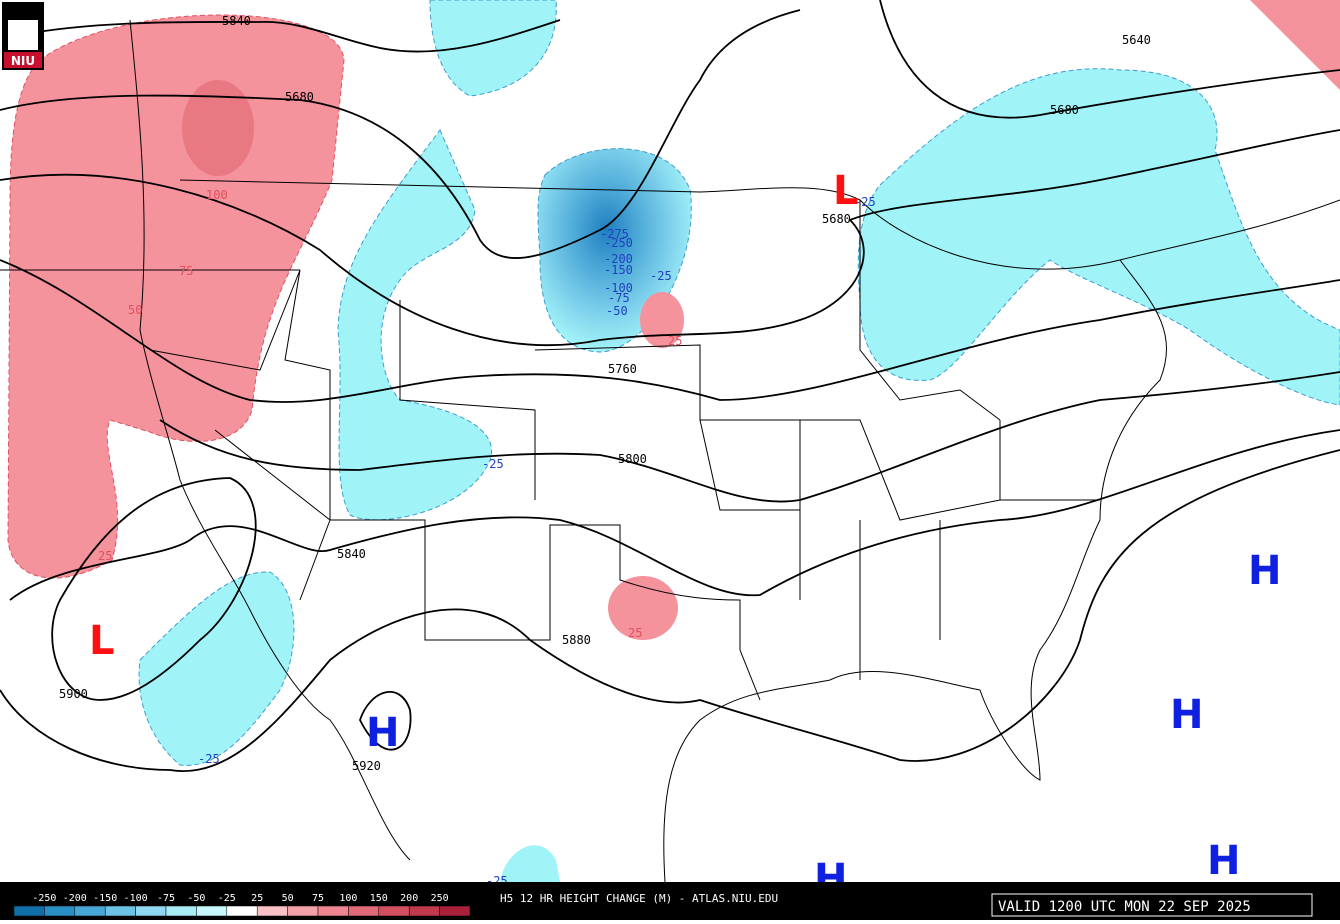  Describe the element at coordinates (617, 311) in the screenshot. I see `change-label: -50` at that location.